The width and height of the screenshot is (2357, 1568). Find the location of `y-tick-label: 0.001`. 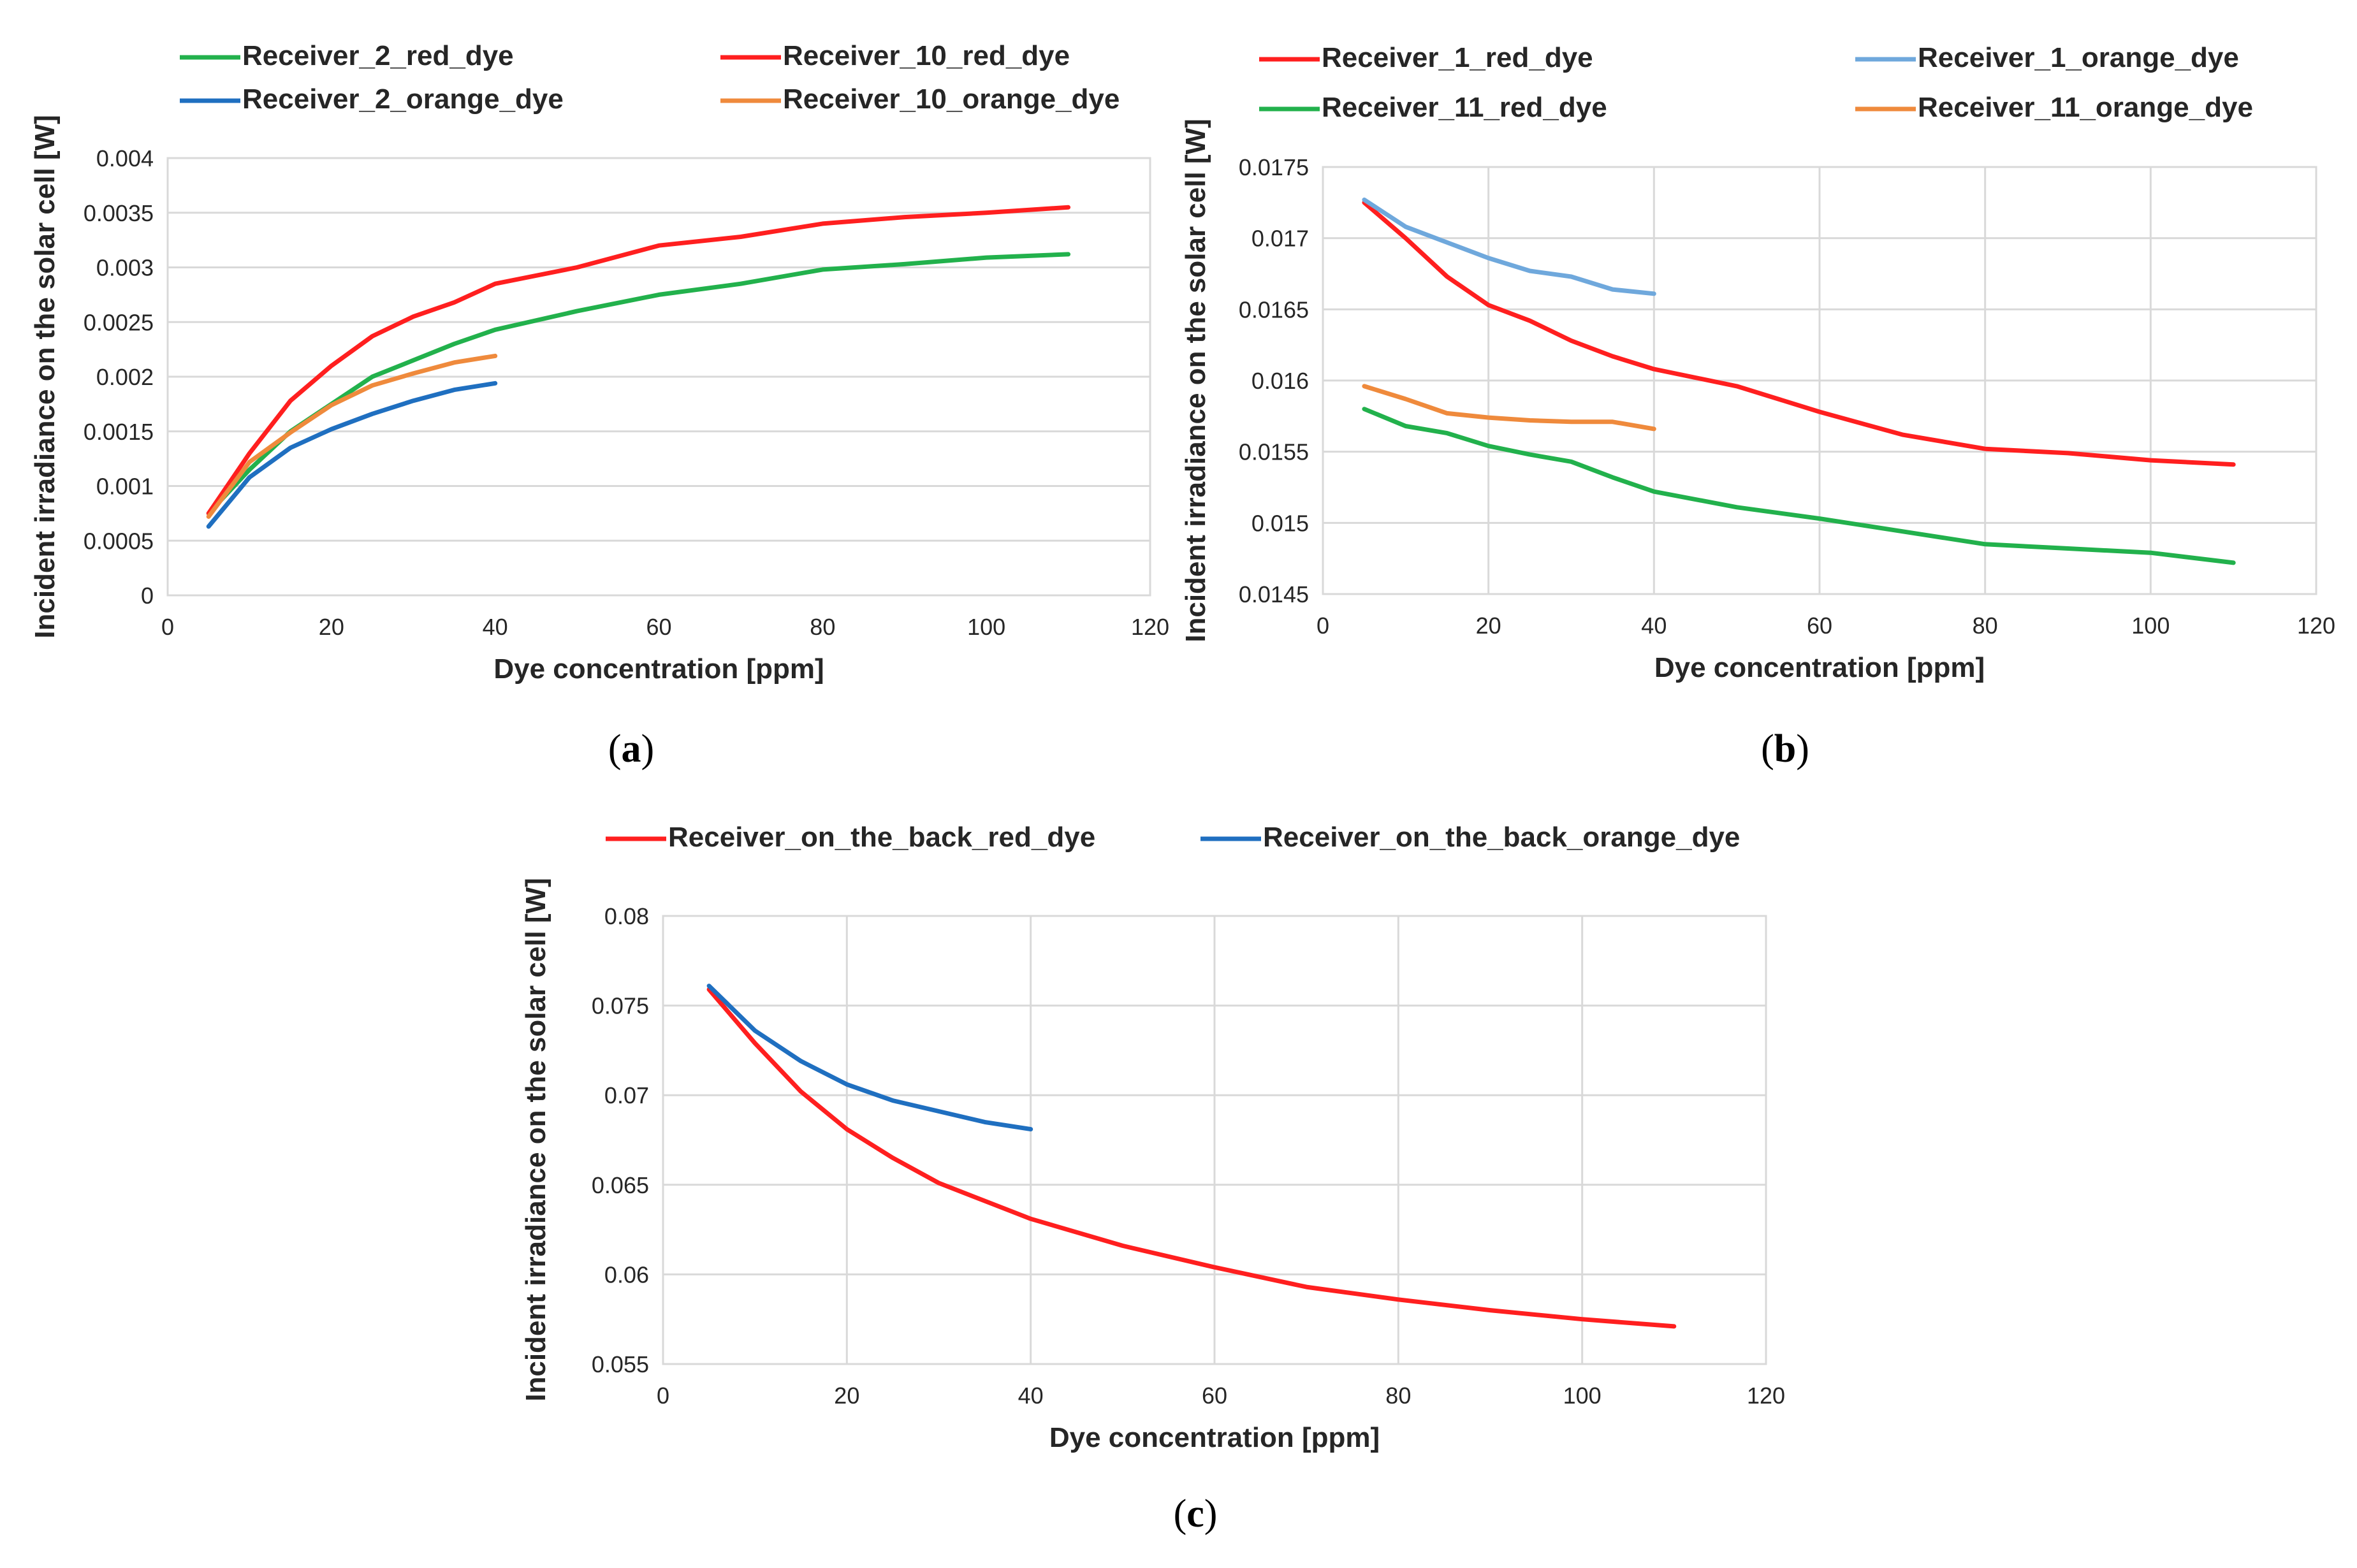

y-tick-label: 0.001 is located at coordinates (125, 487).